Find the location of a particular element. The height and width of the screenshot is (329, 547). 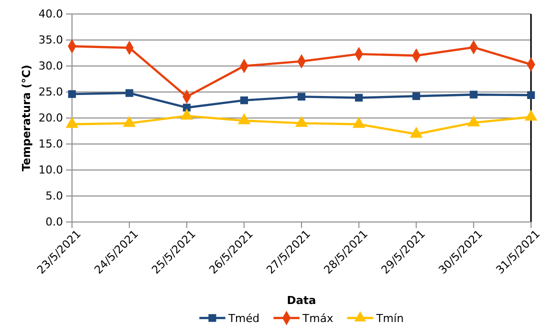

y-tick-label: 5.0 is located at coordinates (54, 196).